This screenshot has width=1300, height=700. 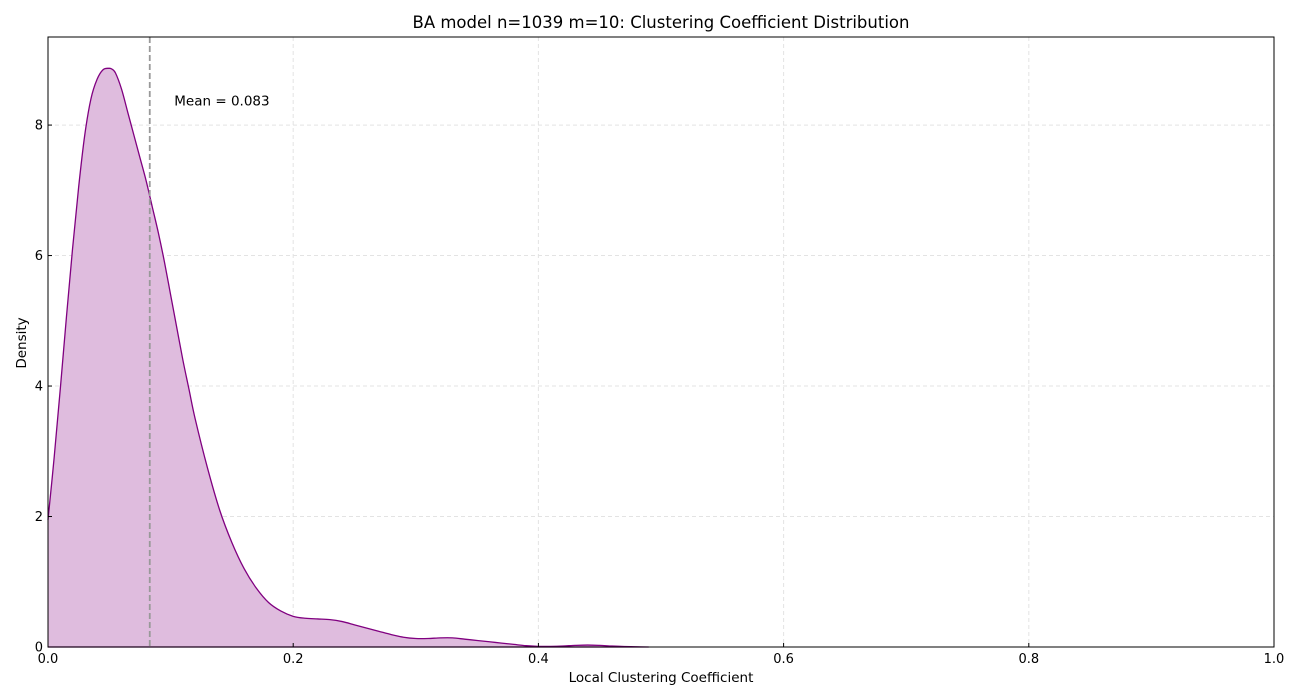 What do you see at coordinates (39, 387) in the screenshot?
I see `y-tick-label: 4` at bounding box center [39, 387].